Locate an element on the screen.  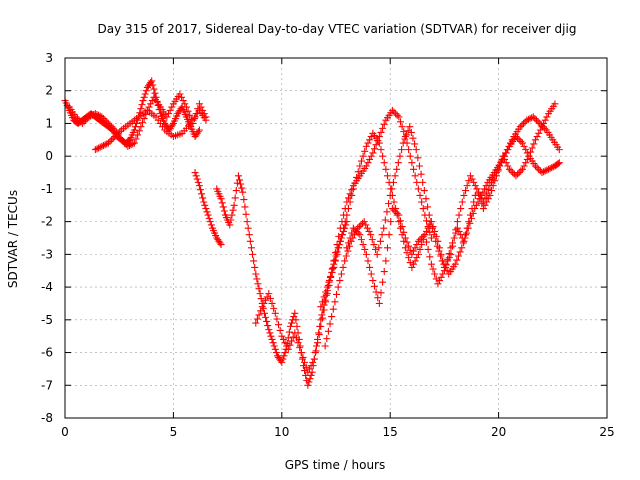
y-tick-label: -7 is located at coordinates (47, 385).